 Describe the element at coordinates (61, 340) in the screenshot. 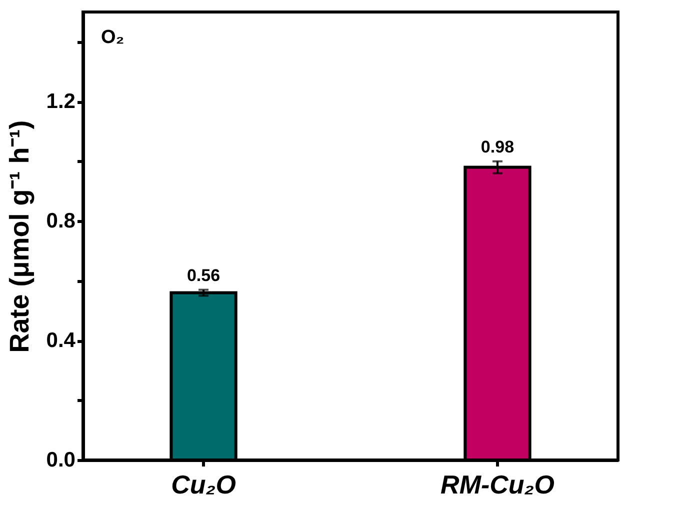

I see `y-tick-label: 0.4` at that location.